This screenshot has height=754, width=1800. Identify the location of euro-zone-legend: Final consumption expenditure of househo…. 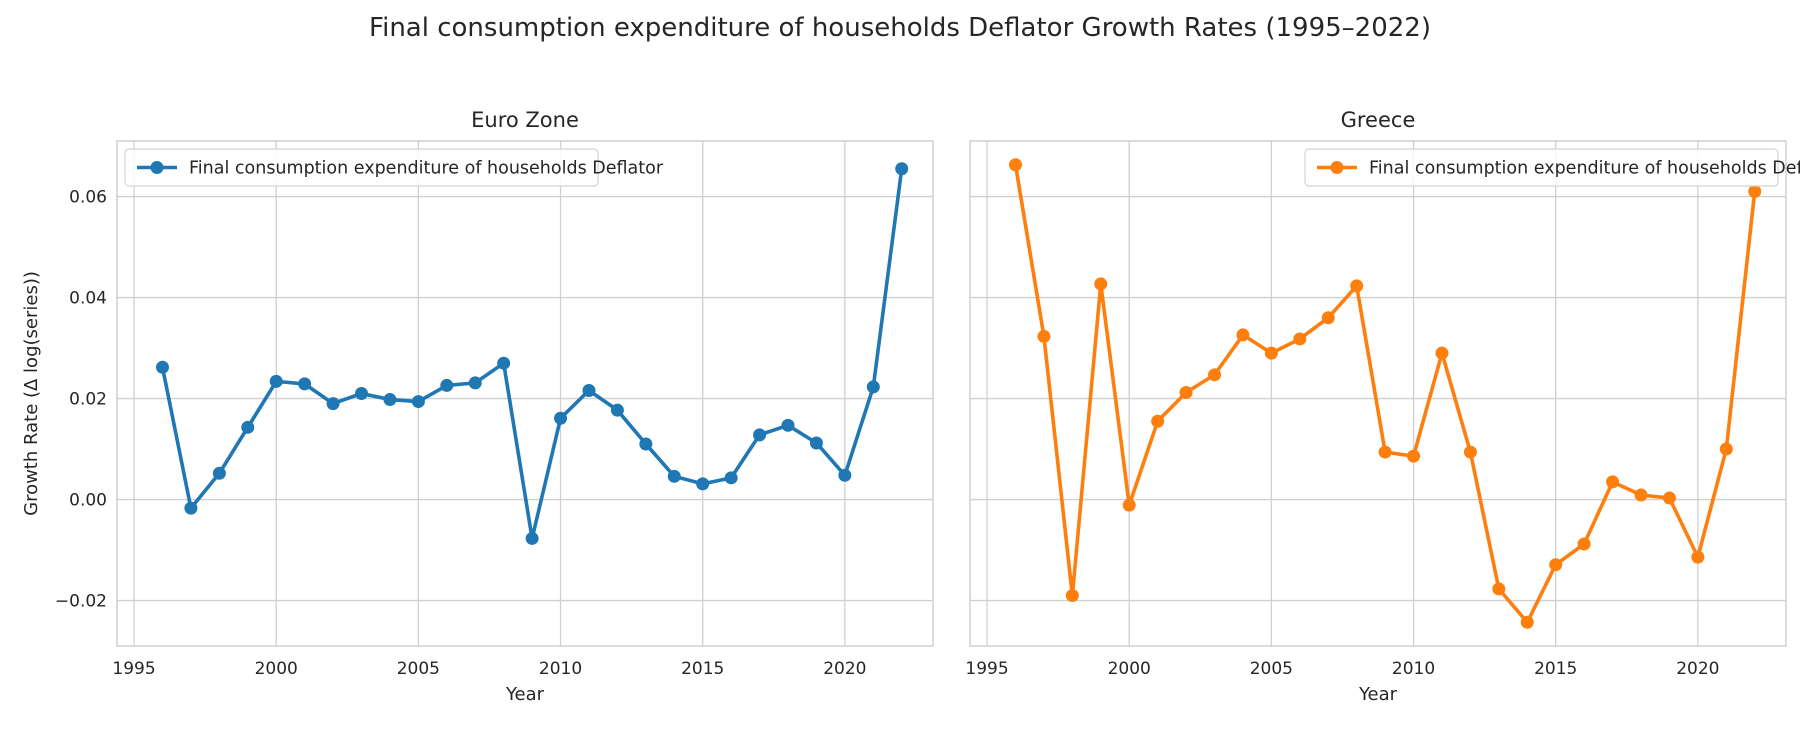
(394, 167).